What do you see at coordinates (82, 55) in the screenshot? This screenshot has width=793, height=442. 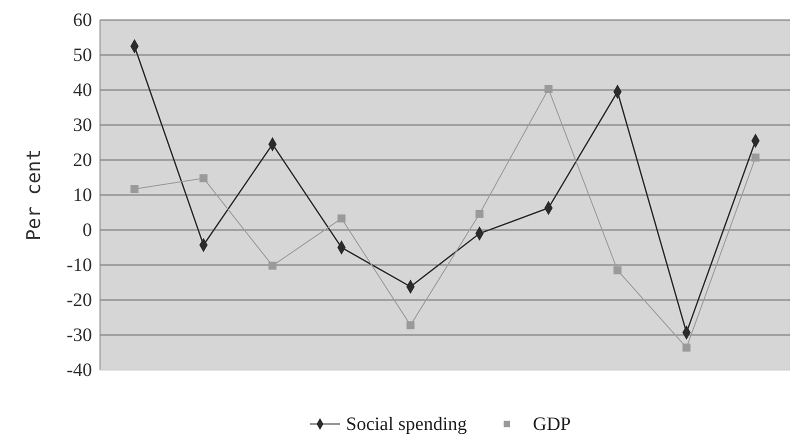 I see `y-tick-label: 50` at bounding box center [82, 55].